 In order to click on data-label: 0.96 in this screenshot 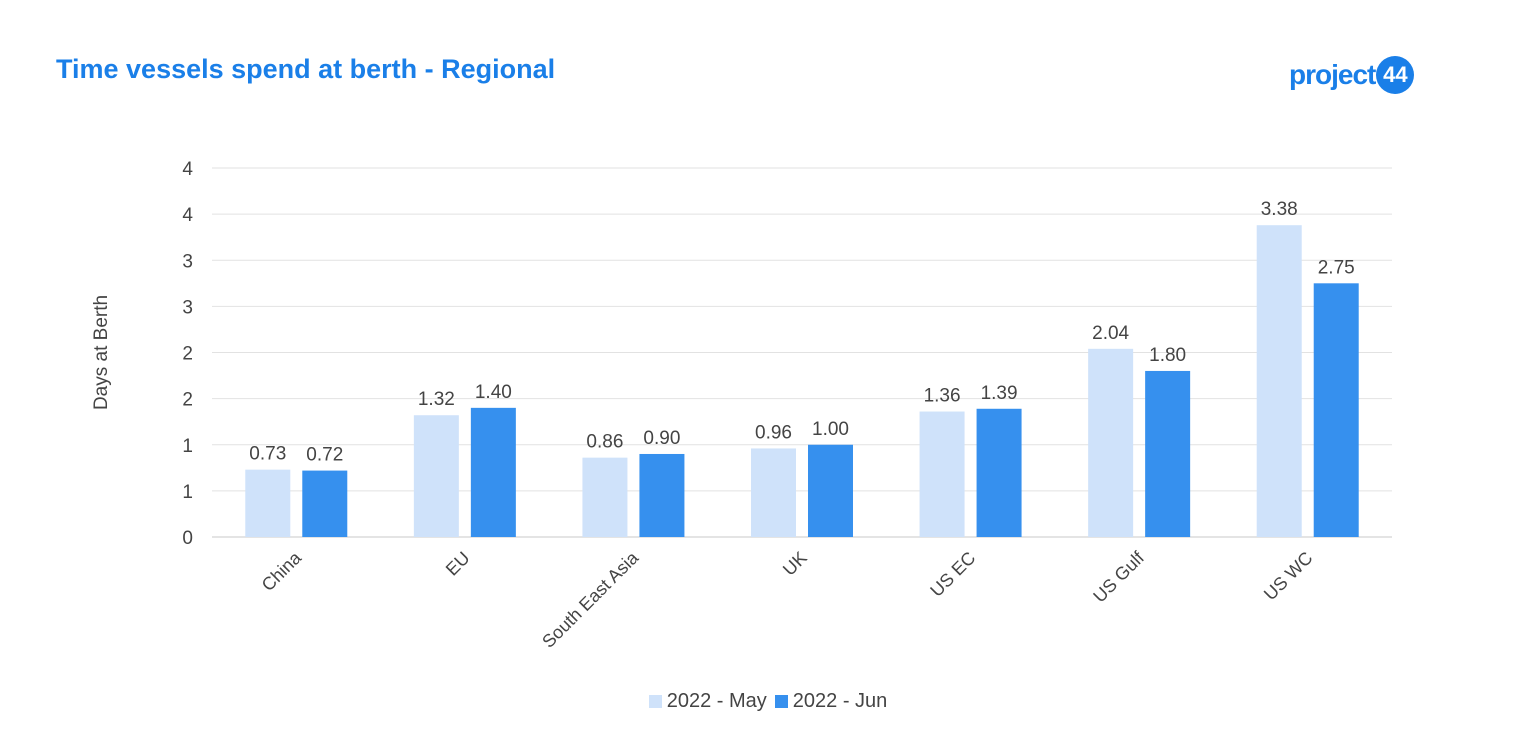, I will do `click(773, 432)`.